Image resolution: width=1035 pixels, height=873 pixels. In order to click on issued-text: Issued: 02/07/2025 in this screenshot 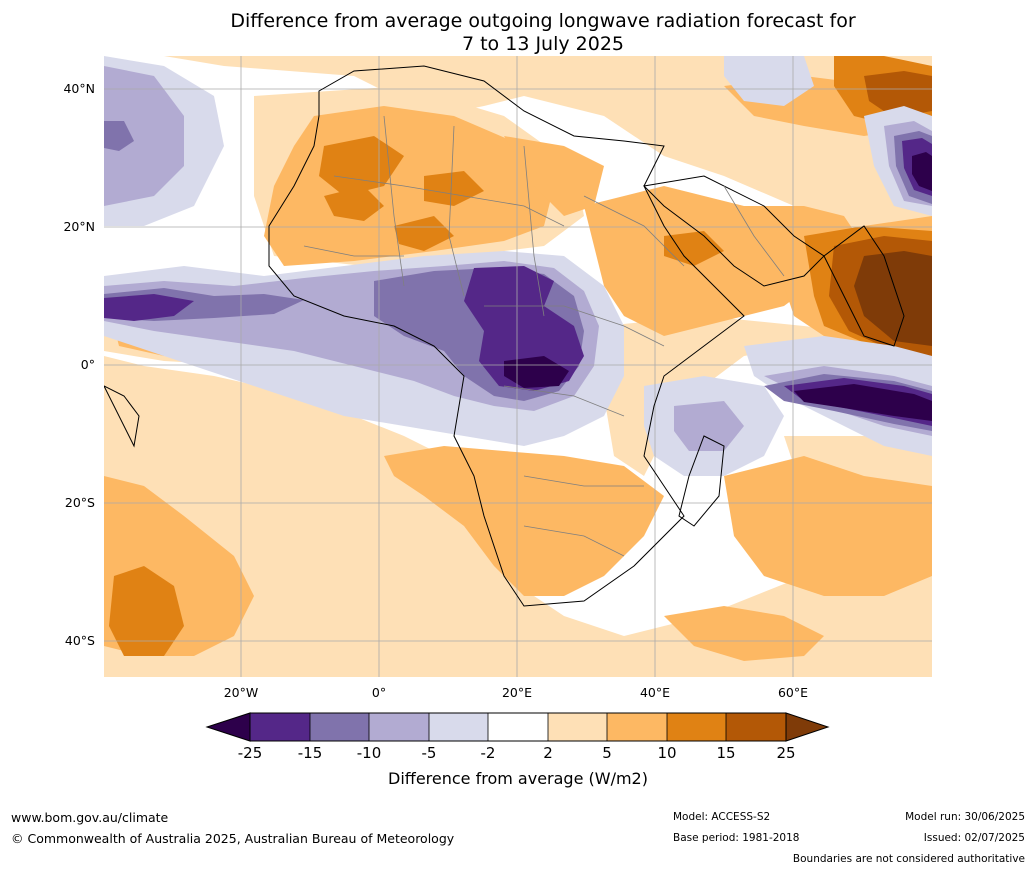, I will do `click(974, 838)`.